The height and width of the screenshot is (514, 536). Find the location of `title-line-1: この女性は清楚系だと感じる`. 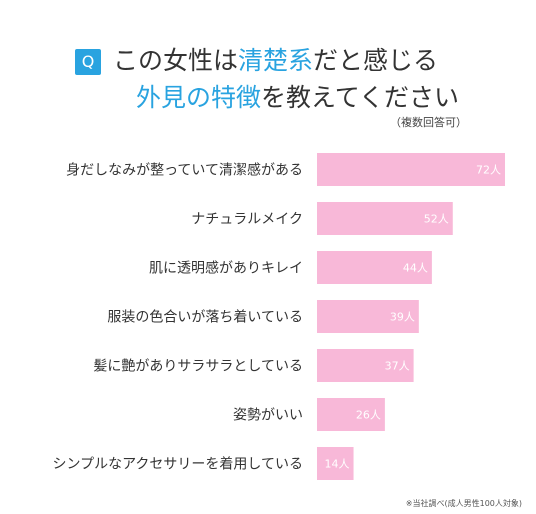

title-line-1: この女性は清楚系だと感じる is located at coordinates (275, 61).